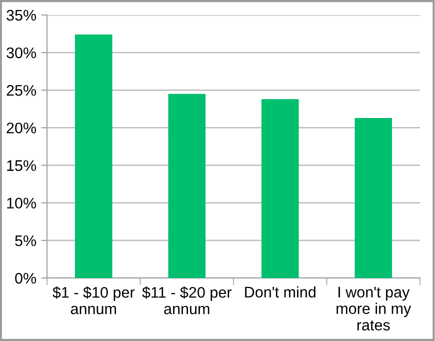  What do you see at coordinates (280, 292) in the screenshot?
I see `x-tick-label: Don't mind` at bounding box center [280, 292].